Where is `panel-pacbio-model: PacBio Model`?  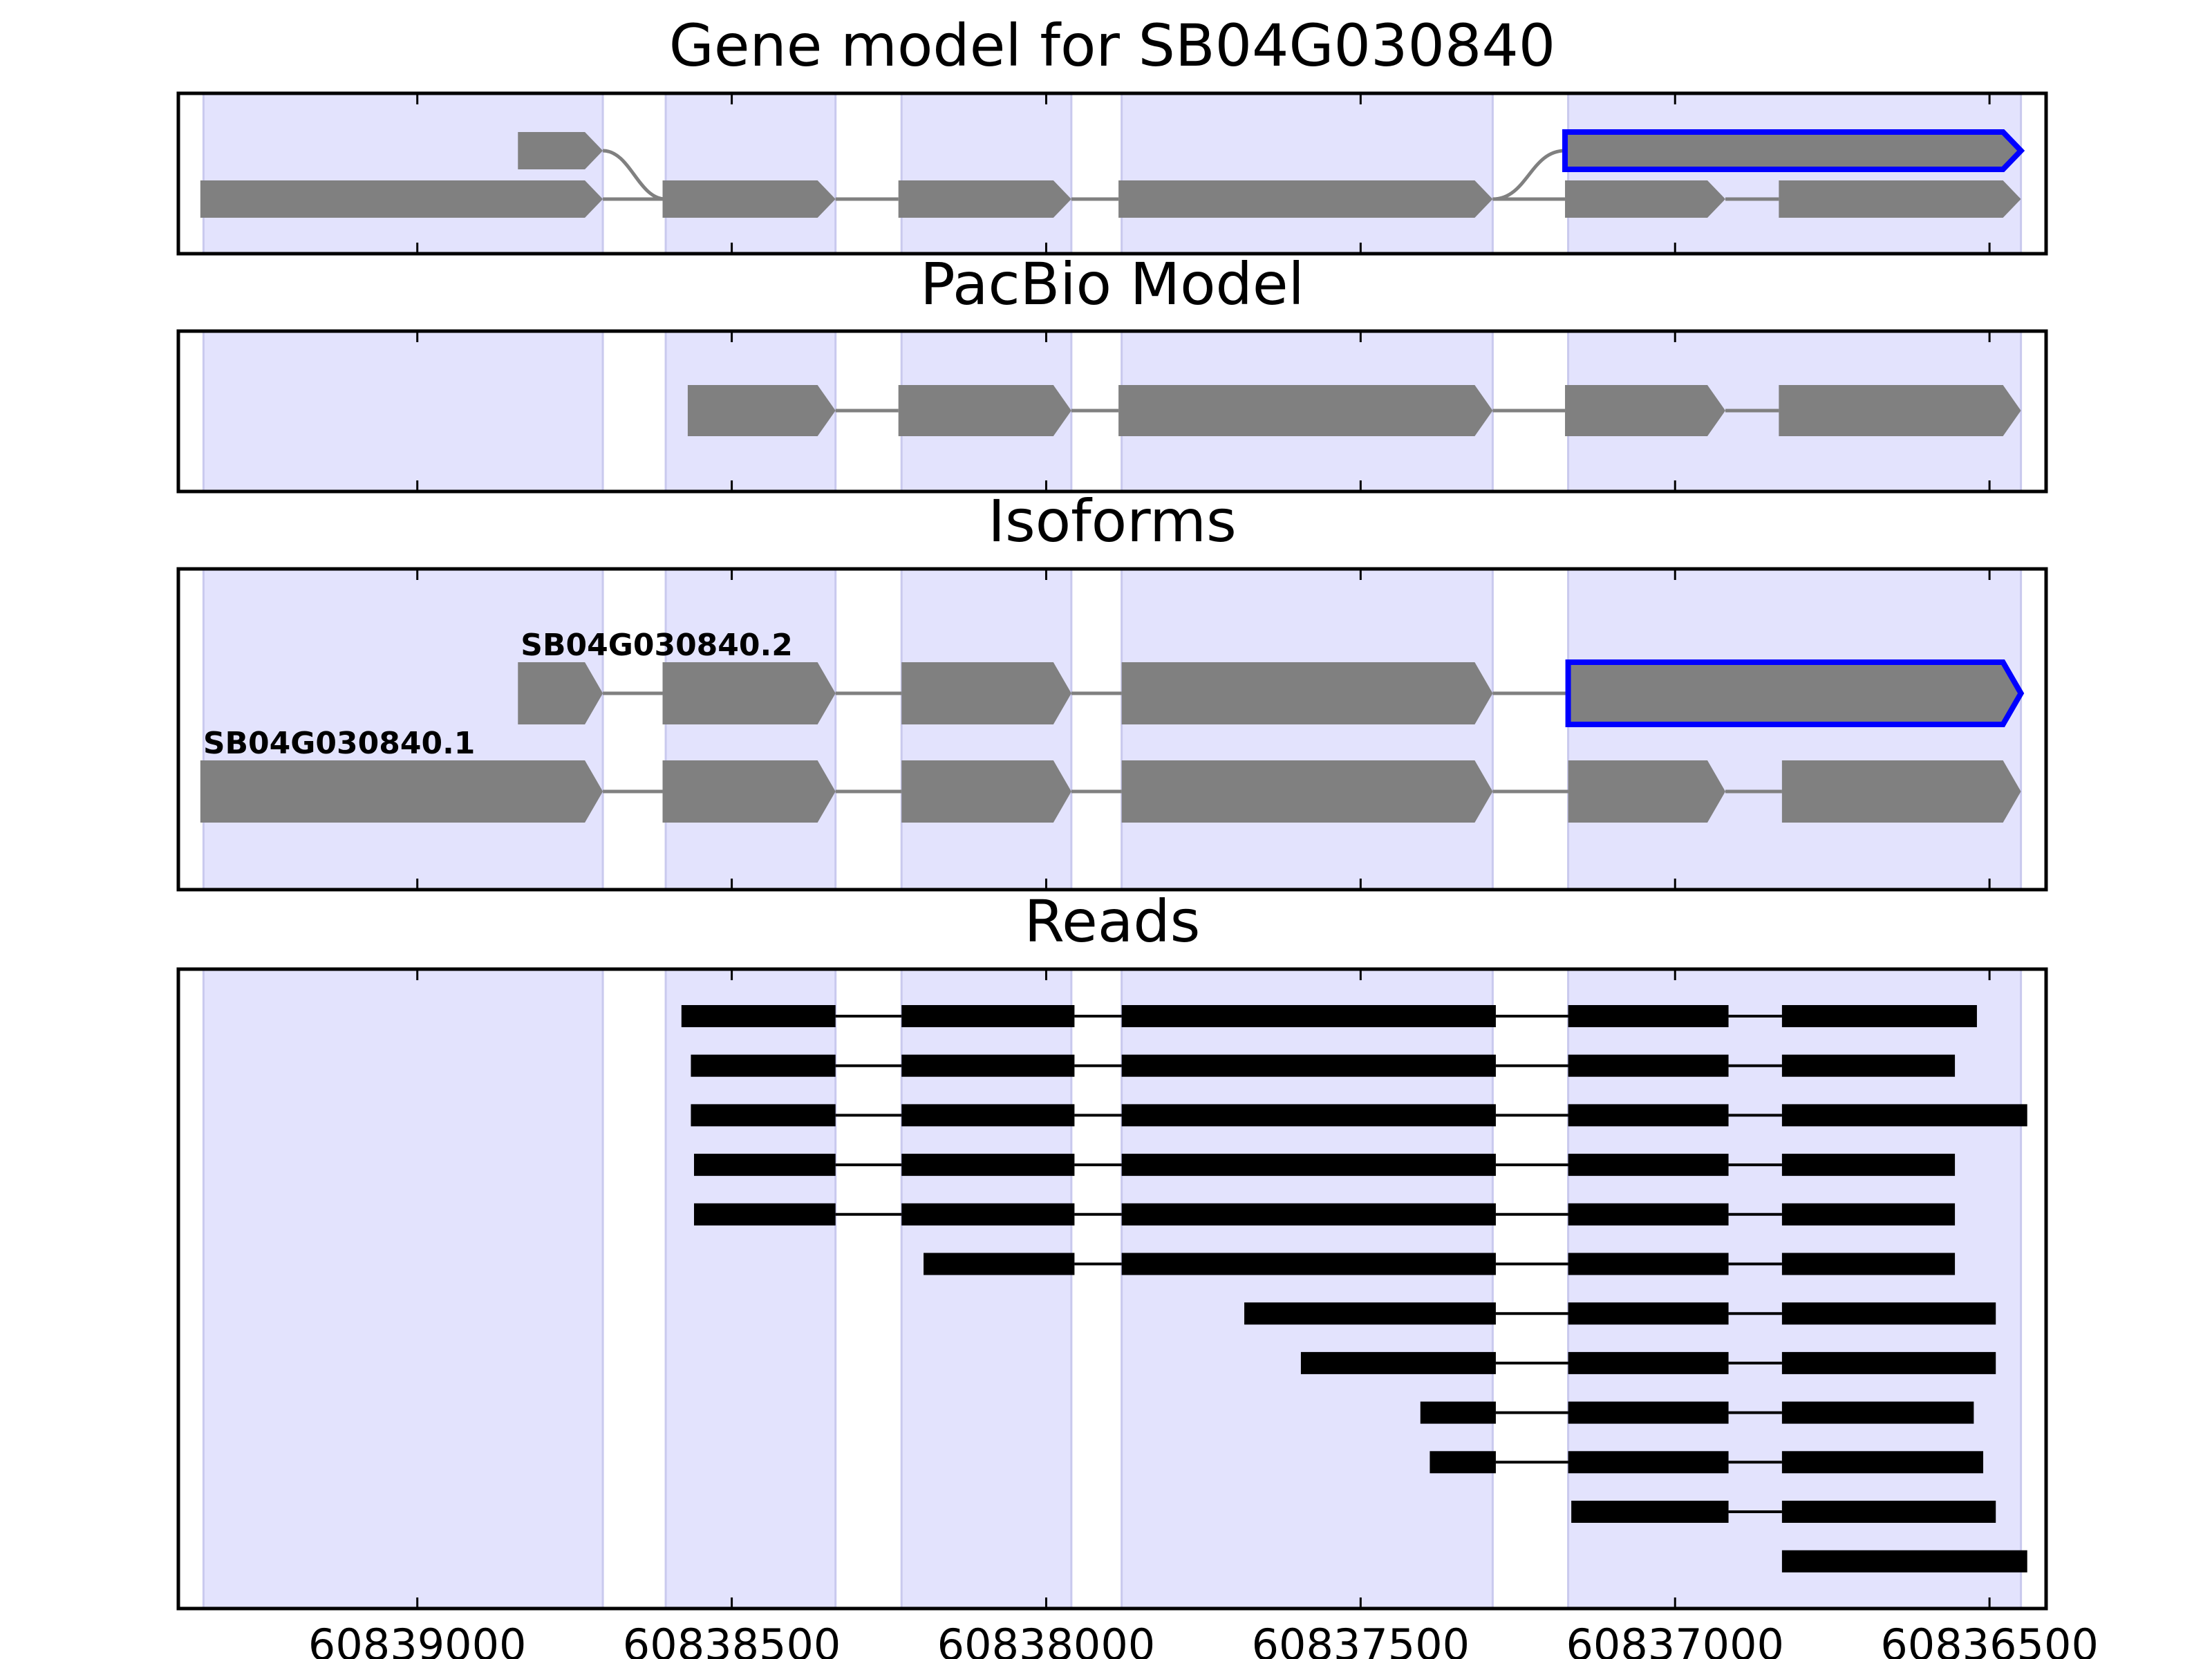 panel-pacbio-model: PacBio Model is located at coordinates (1112, 372).